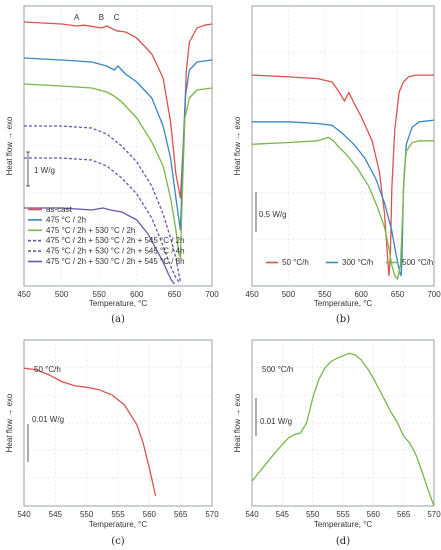 The image size is (441, 550). I want to click on legend-entry: 475 °C / 2h + 530 °C / 2h, so click(90, 230).